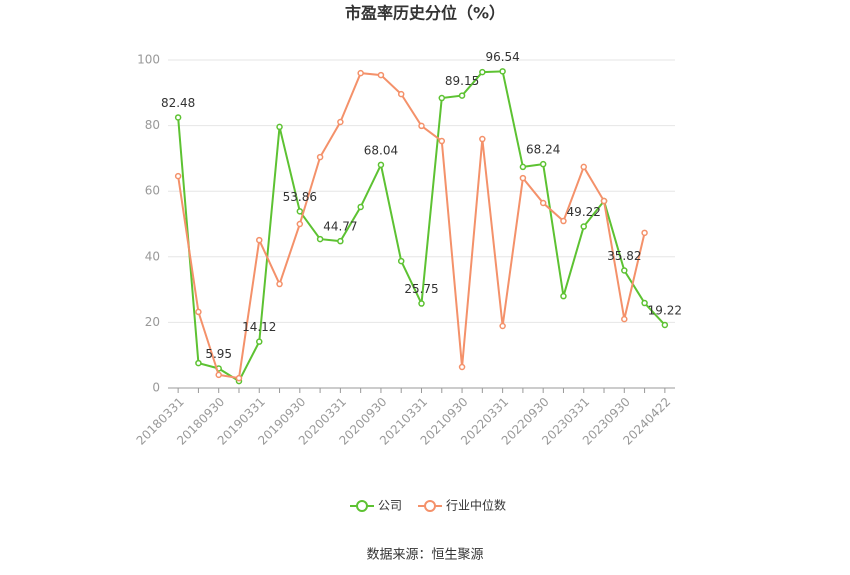 This screenshot has height=575, width=850. Describe the element at coordinates (425, 13) in the screenshot. I see `chart-title: 市盈率历史分位（%）` at that location.